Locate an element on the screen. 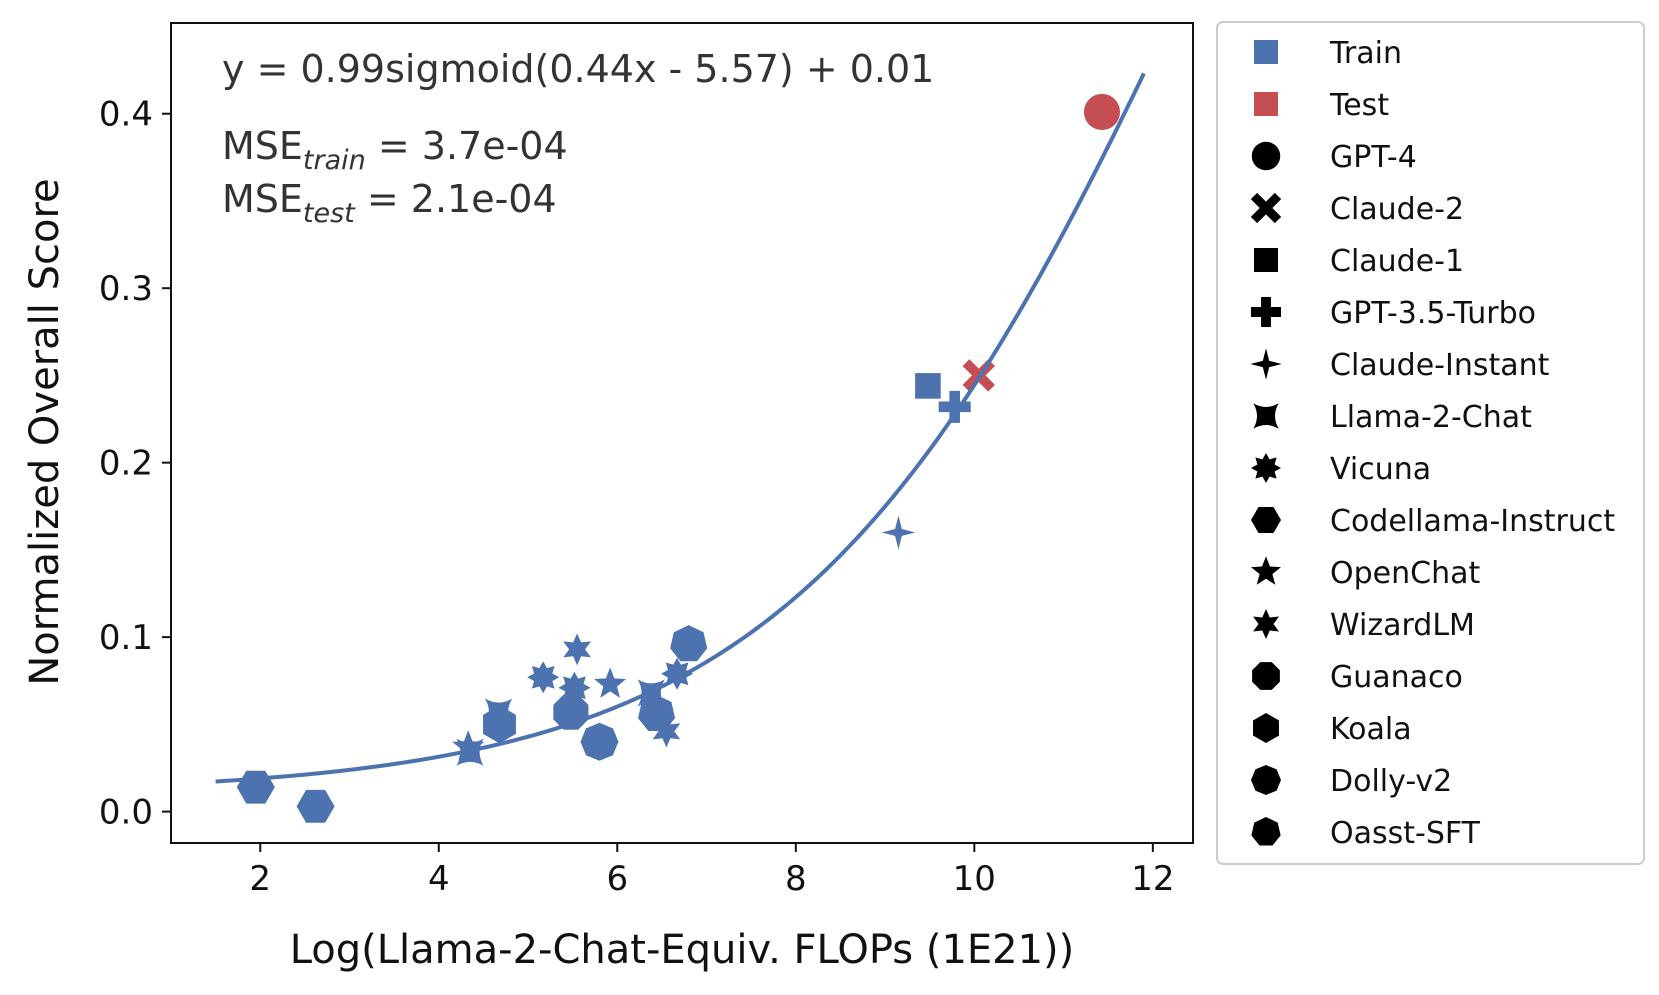 This screenshot has height=995, width=1659. legend-label: Claude-2 is located at coordinates (1397, 209).